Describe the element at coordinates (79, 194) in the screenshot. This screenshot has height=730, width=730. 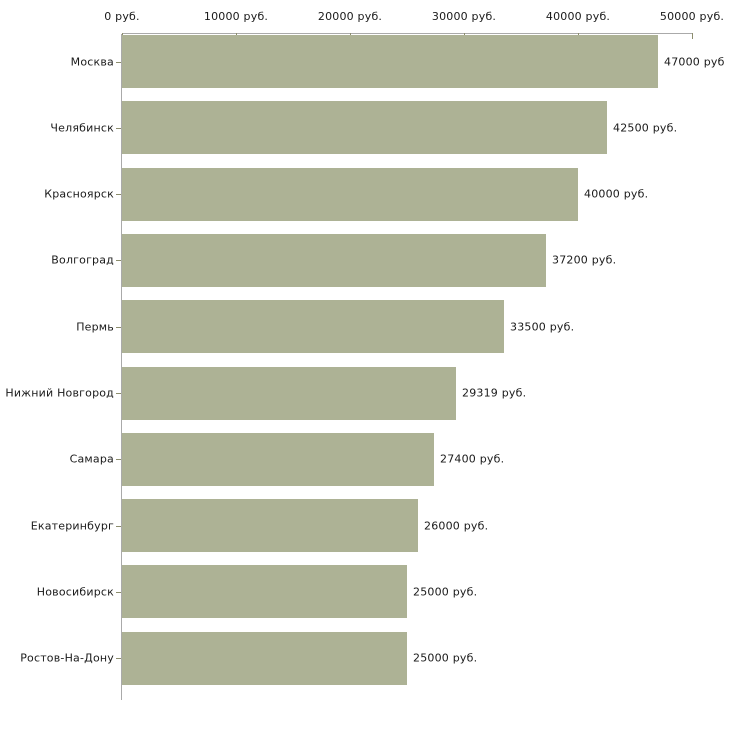
I see `y-axis-category-label: Красноярск` at that location.